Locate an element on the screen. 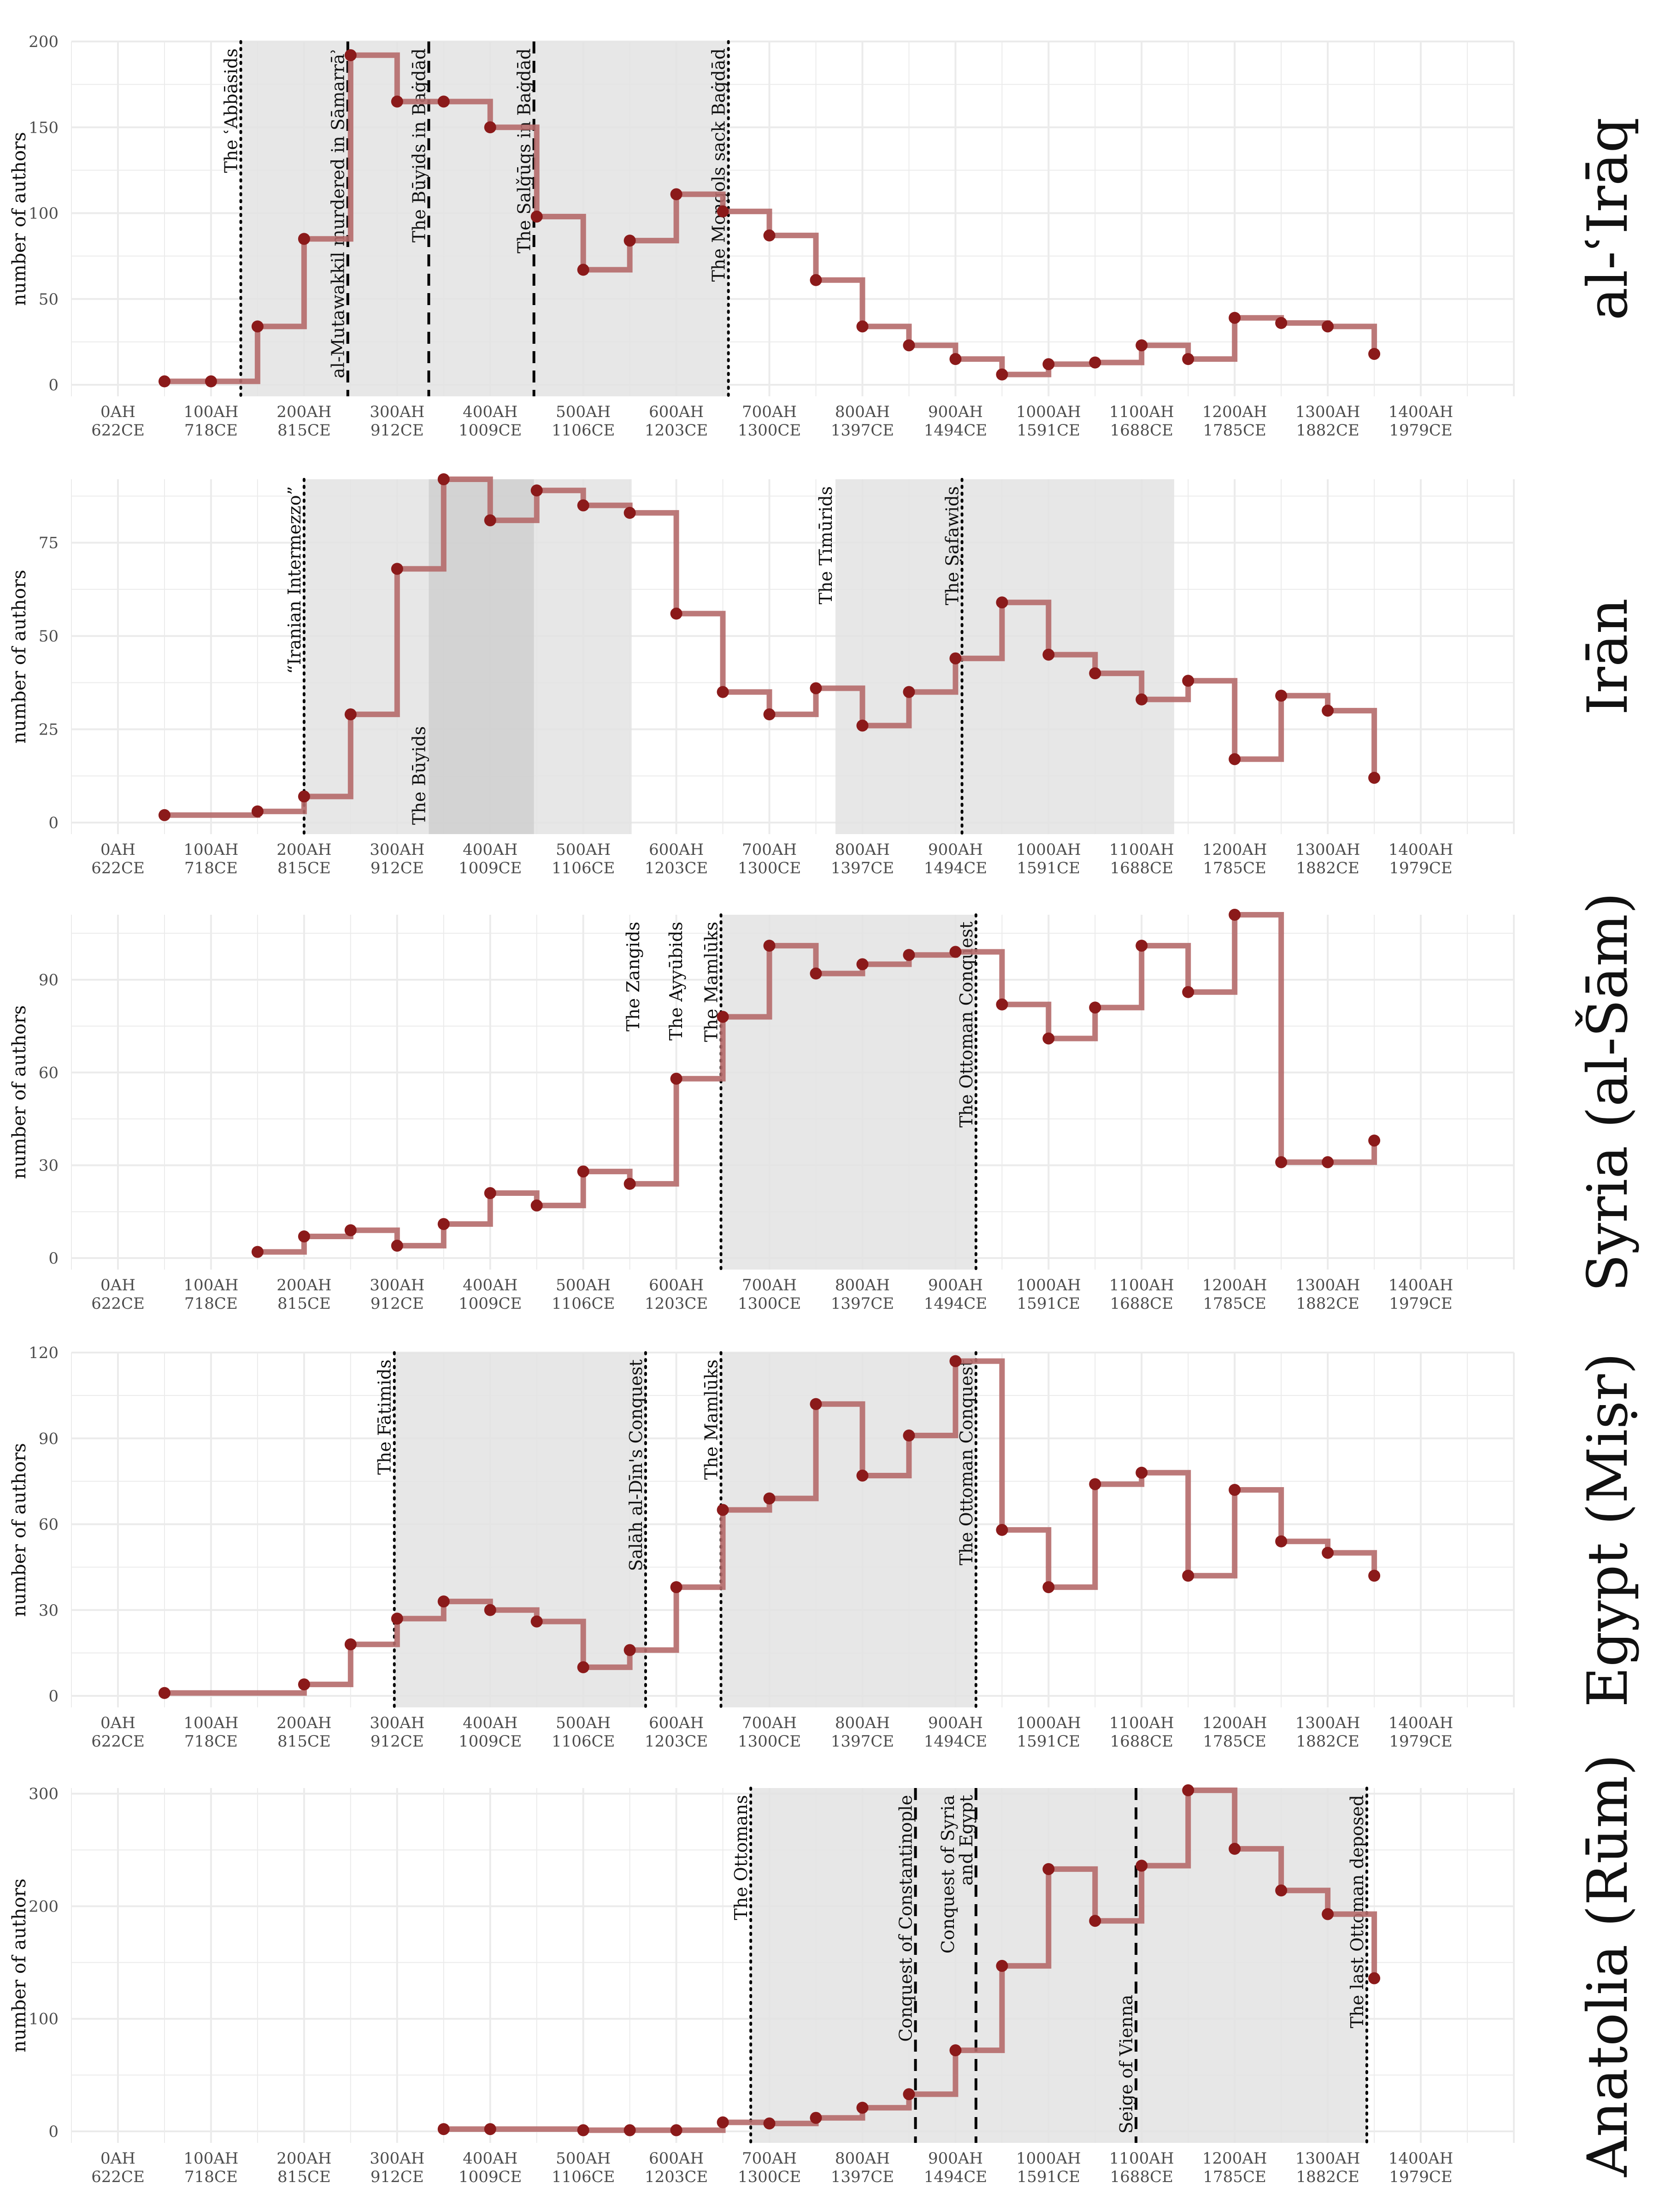  x-tick-label-ah: 300AH is located at coordinates (397, 850).